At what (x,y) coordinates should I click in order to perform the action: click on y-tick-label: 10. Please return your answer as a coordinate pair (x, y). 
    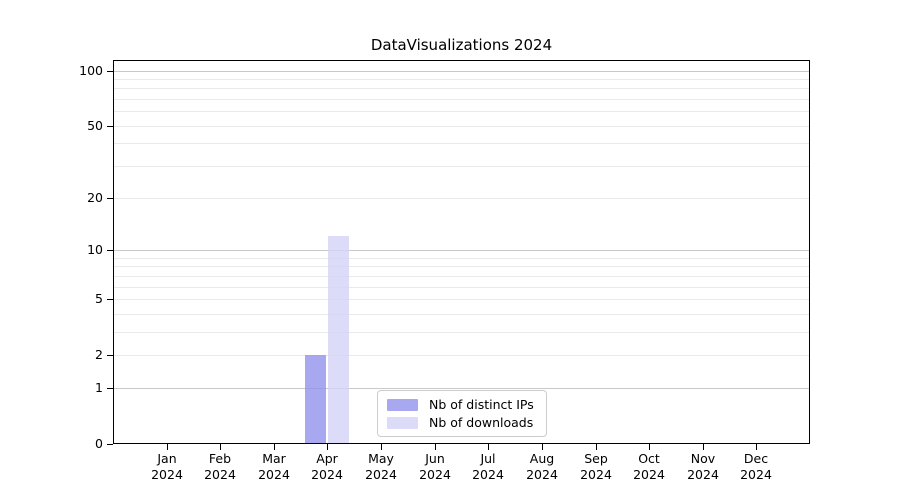
    Looking at the image, I should click on (95, 249).